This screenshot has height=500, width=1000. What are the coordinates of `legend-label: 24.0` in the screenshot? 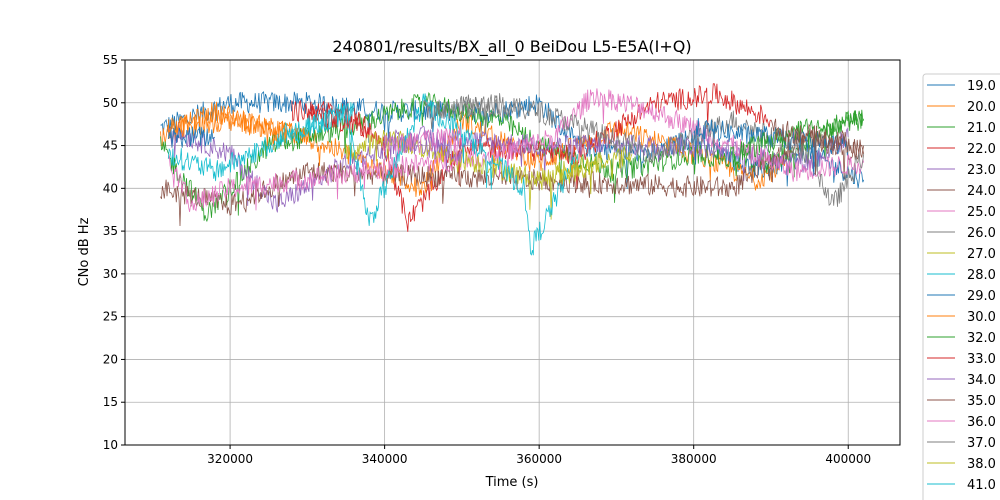 It's located at (981, 191).